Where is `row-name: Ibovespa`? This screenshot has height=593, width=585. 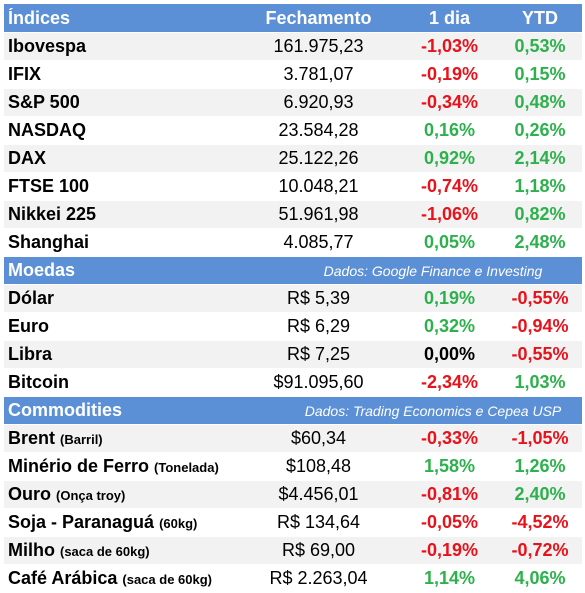 row-name: Ibovespa is located at coordinates (120, 46).